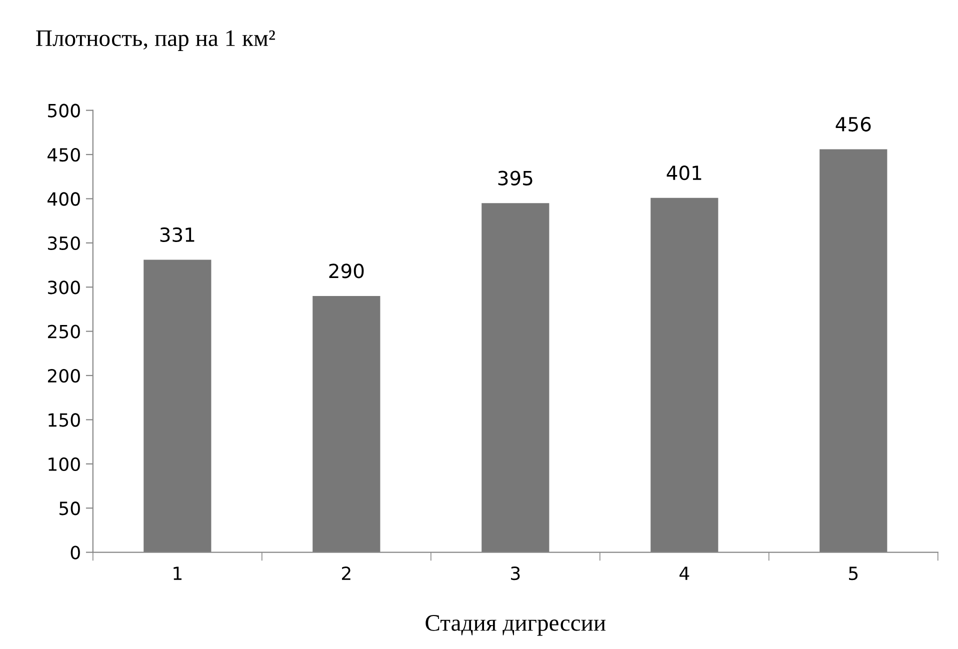 This screenshot has width=958, height=649. What do you see at coordinates (64, 243) in the screenshot?
I see `y-tick-label: 350` at bounding box center [64, 243].